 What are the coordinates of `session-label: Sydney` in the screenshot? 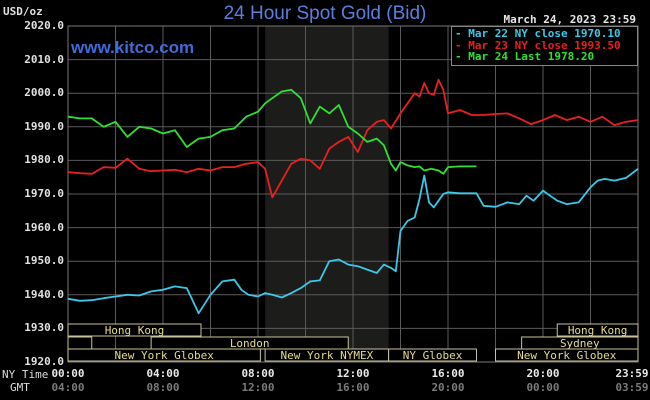 It's located at (580, 343).